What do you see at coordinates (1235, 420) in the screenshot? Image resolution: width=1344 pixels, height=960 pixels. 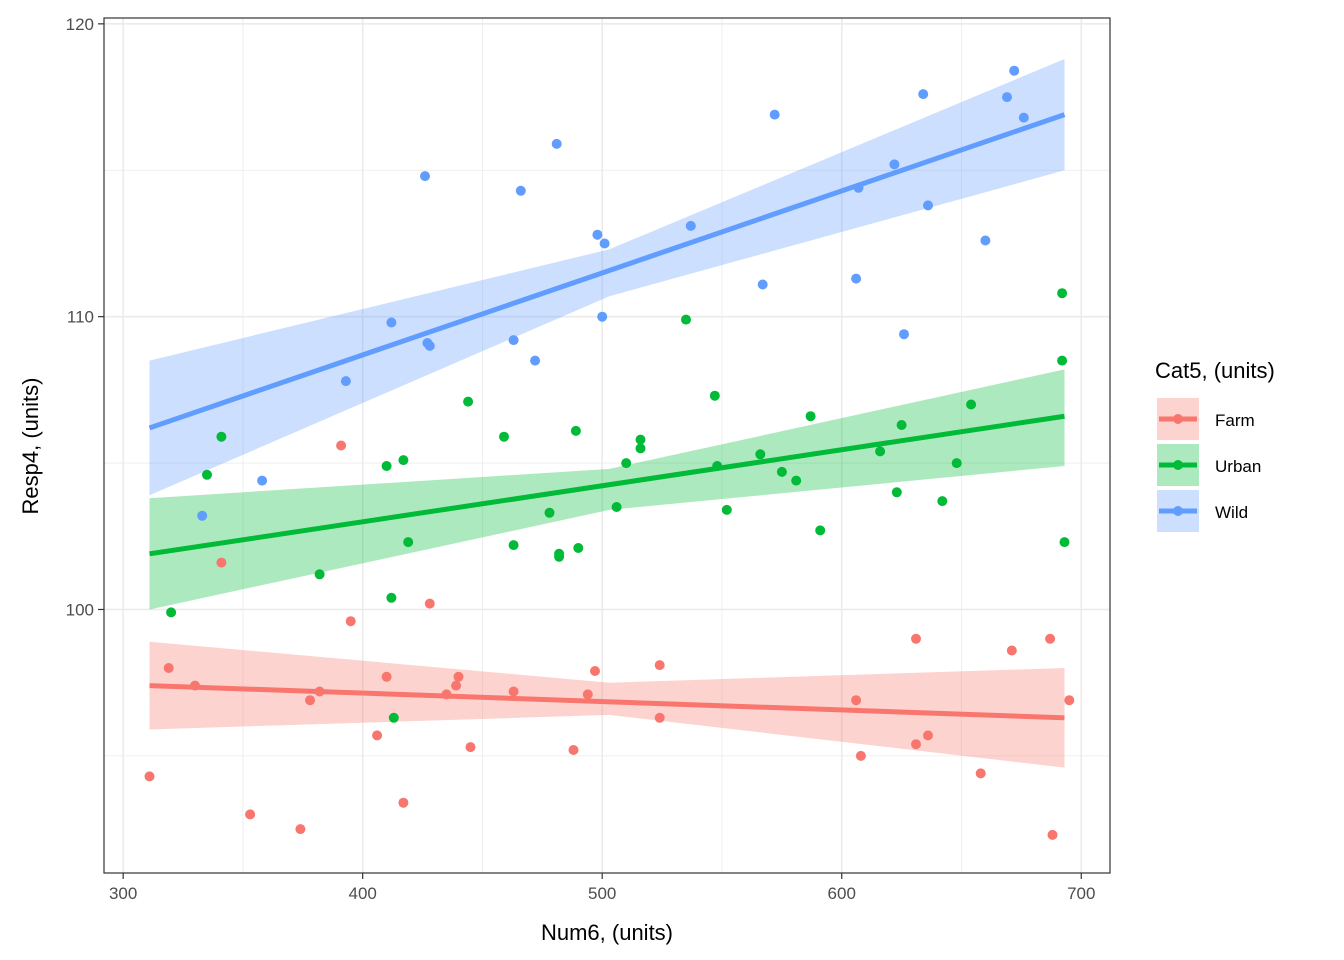 I see `legend-label-farm: Farm` at bounding box center [1235, 420].